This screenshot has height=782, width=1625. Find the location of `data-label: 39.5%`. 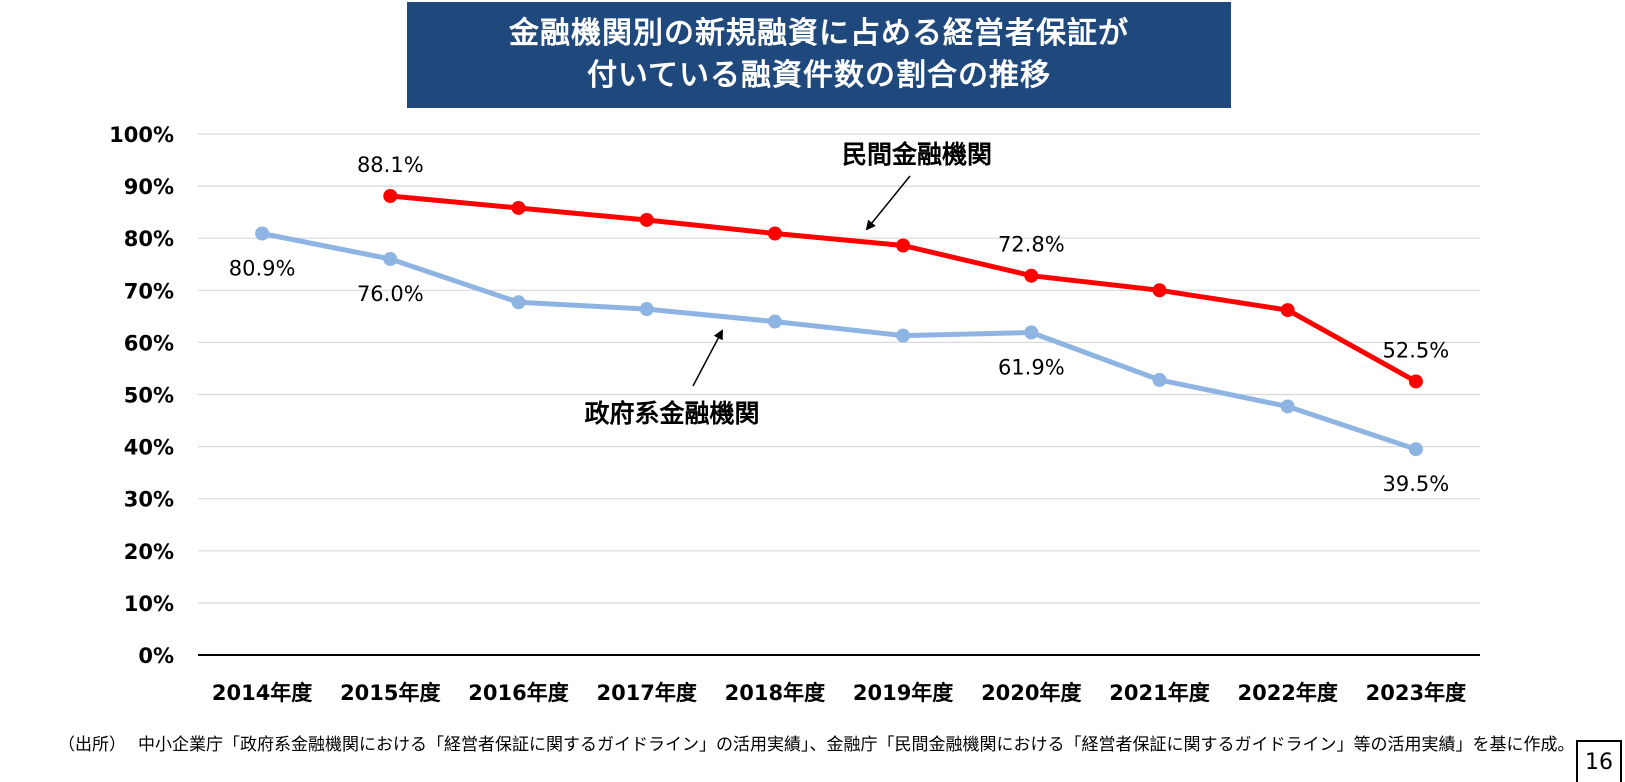

data-label: 39.5% is located at coordinates (1416, 484).